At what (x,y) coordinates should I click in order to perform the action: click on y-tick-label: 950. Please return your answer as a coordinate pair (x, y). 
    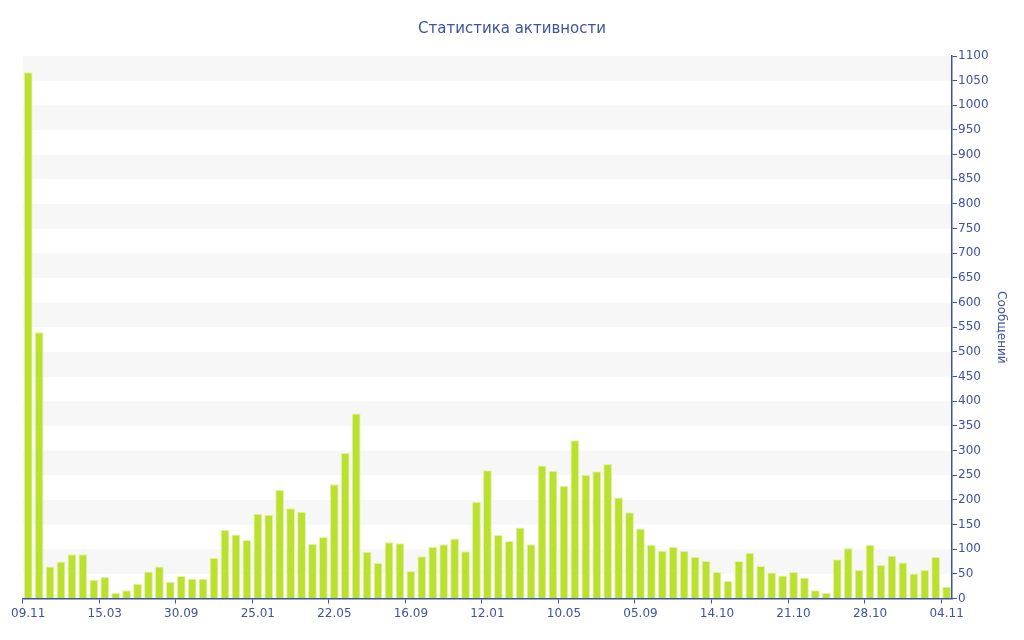
    Looking at the image, I should click on (969, 129).